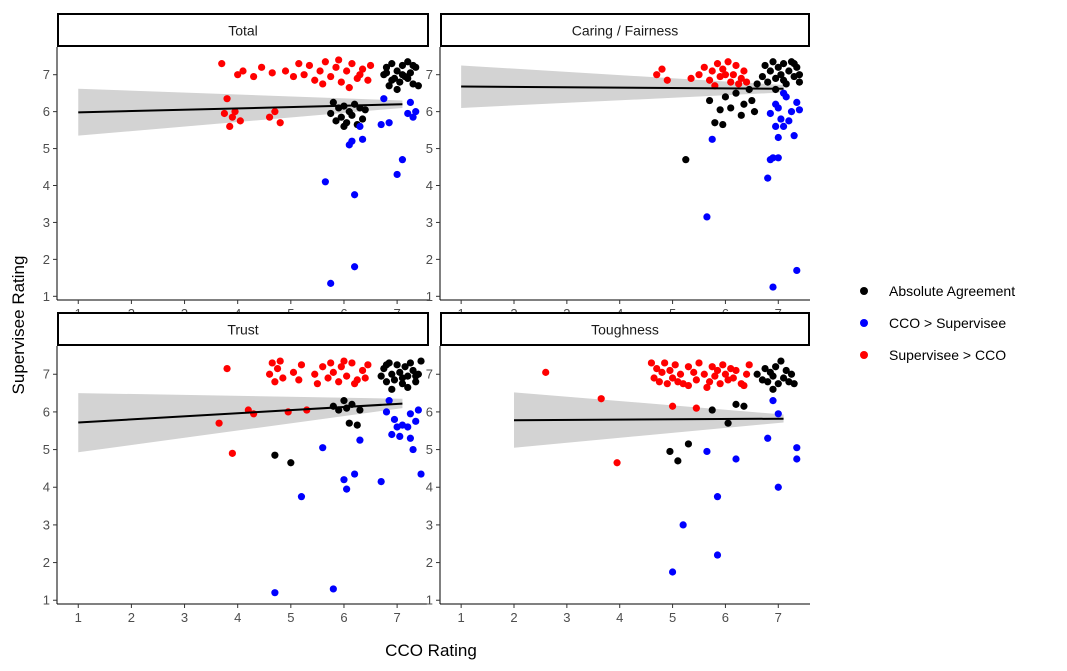 This screenshot has height=671, width=1067. What do you see at coordinates (947, 323) in the screenshot?
I see `legend-label: CCO > Supervisee` at bounding box center [947, 323].